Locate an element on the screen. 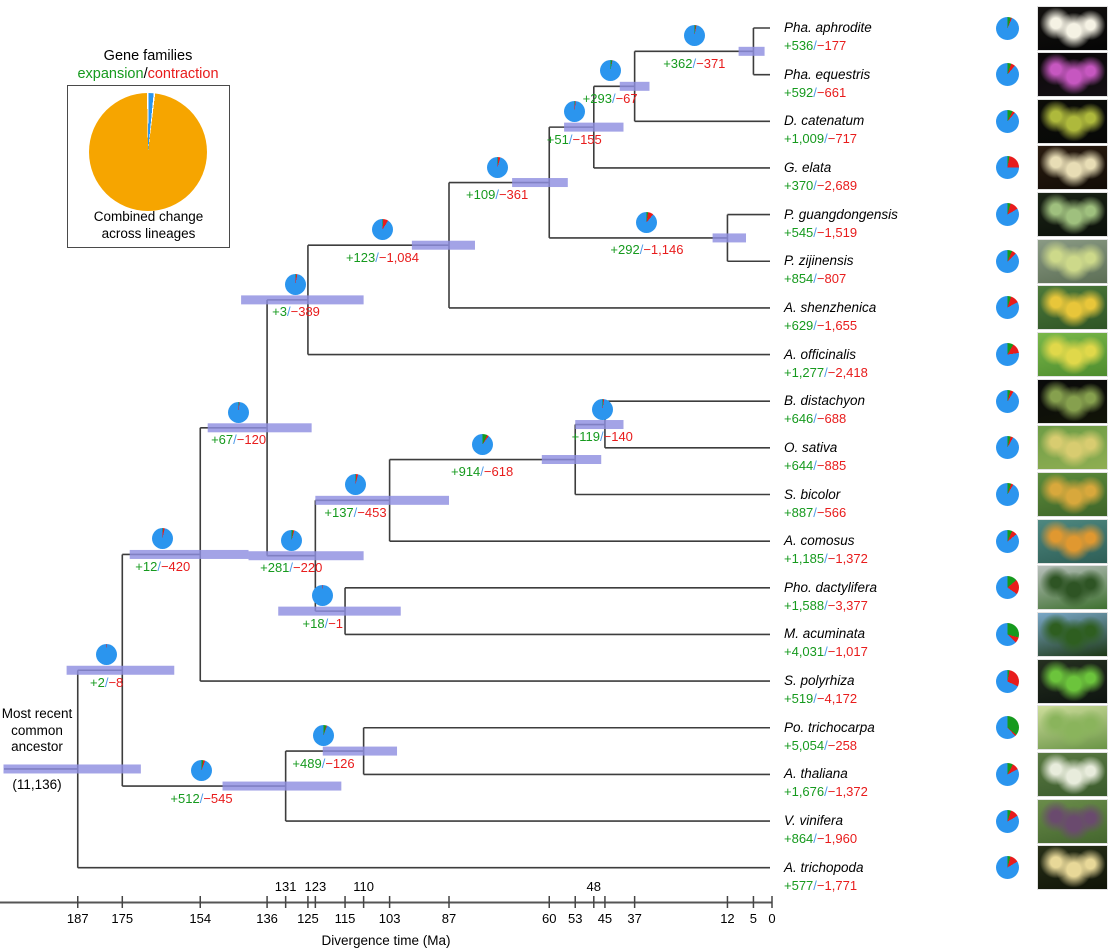  ci-bar-phal is located at coordinates (751, 51).